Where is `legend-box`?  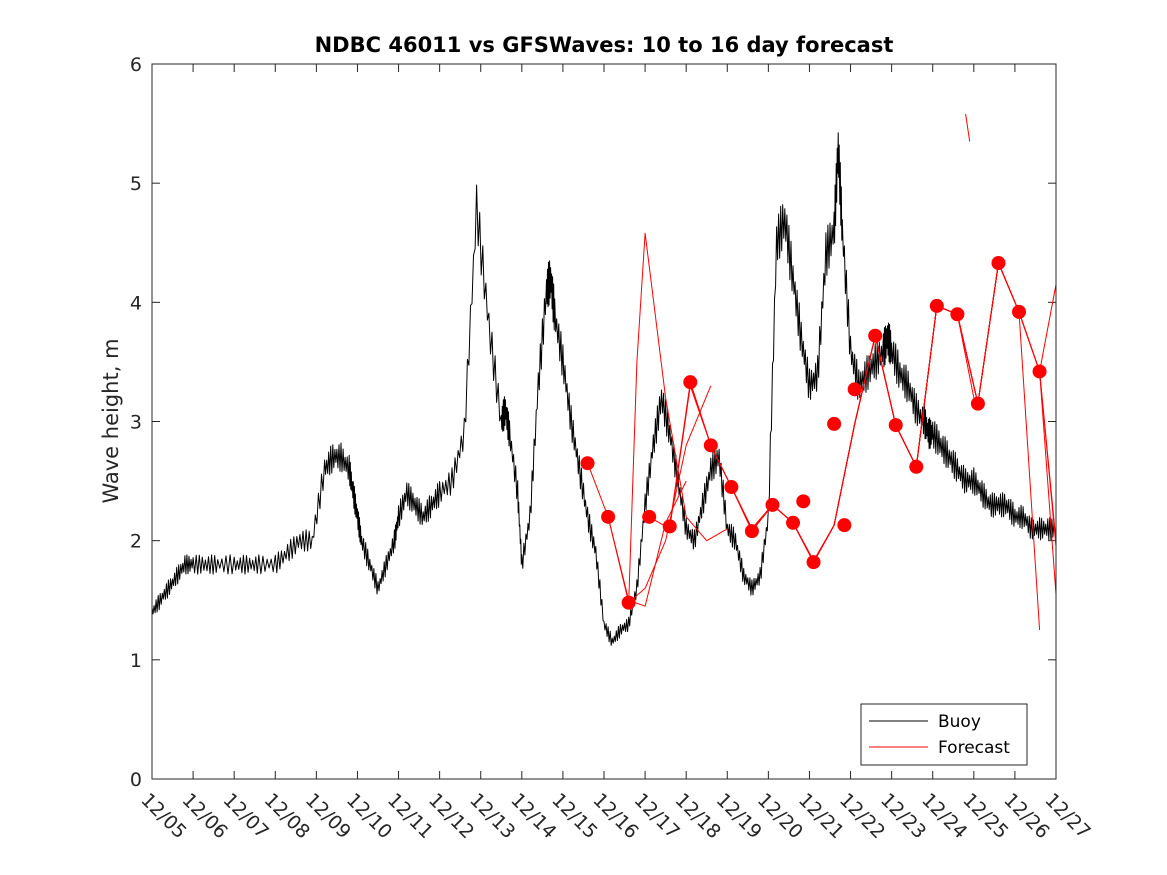 legend-box is located at coordinates (944, 734).